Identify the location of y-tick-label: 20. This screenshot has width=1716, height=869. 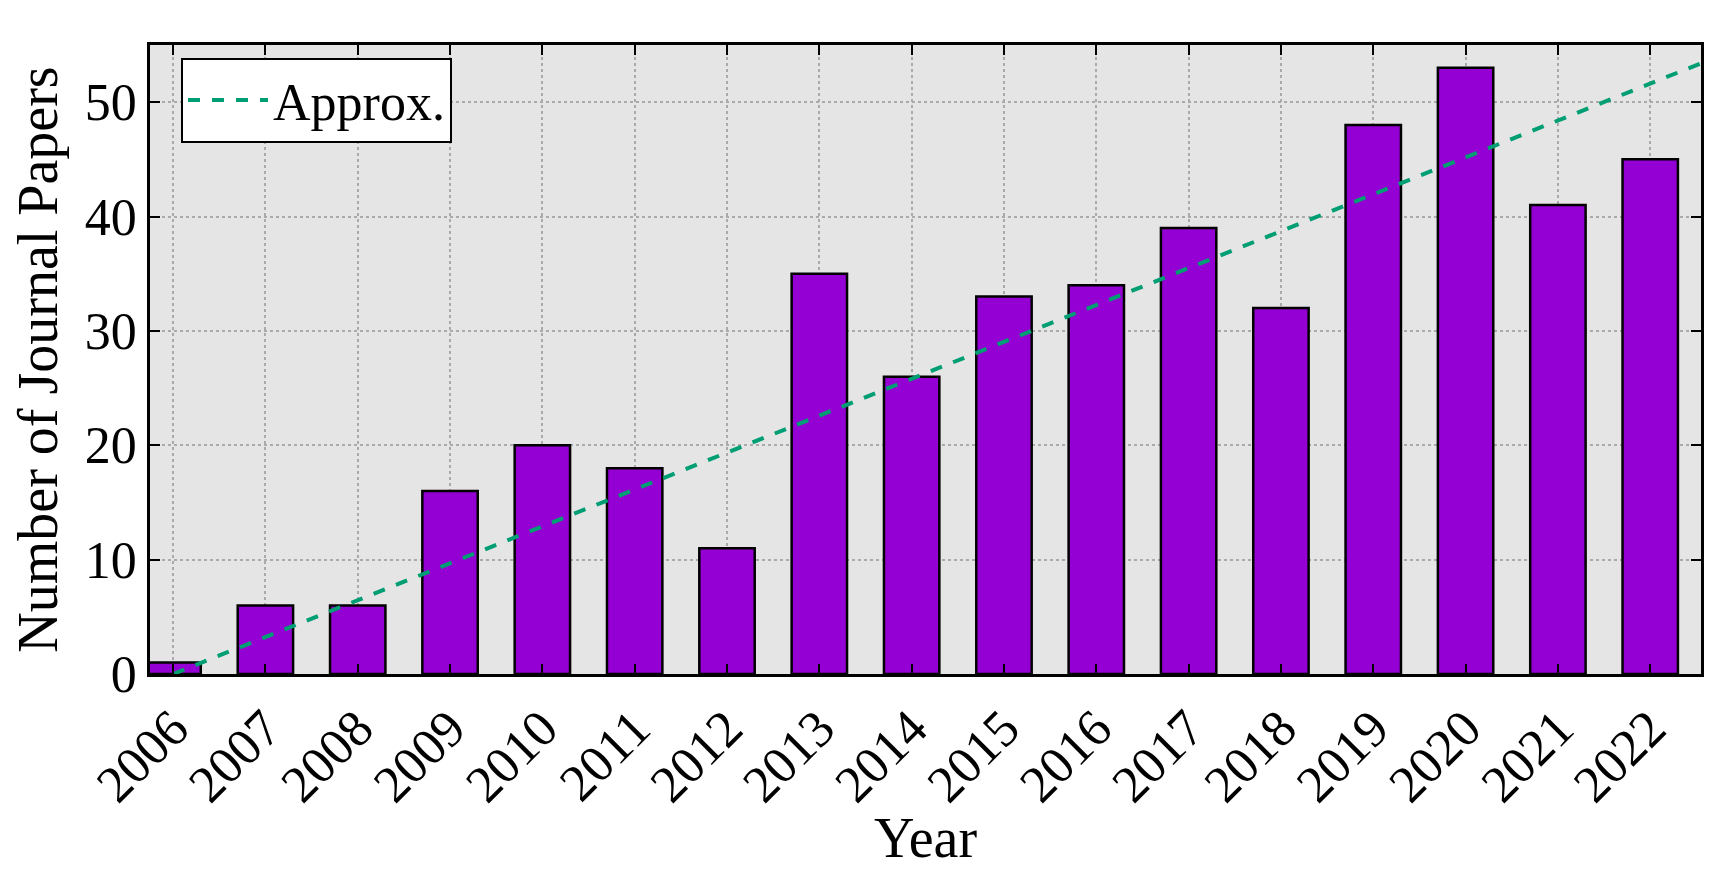
(110, 446).